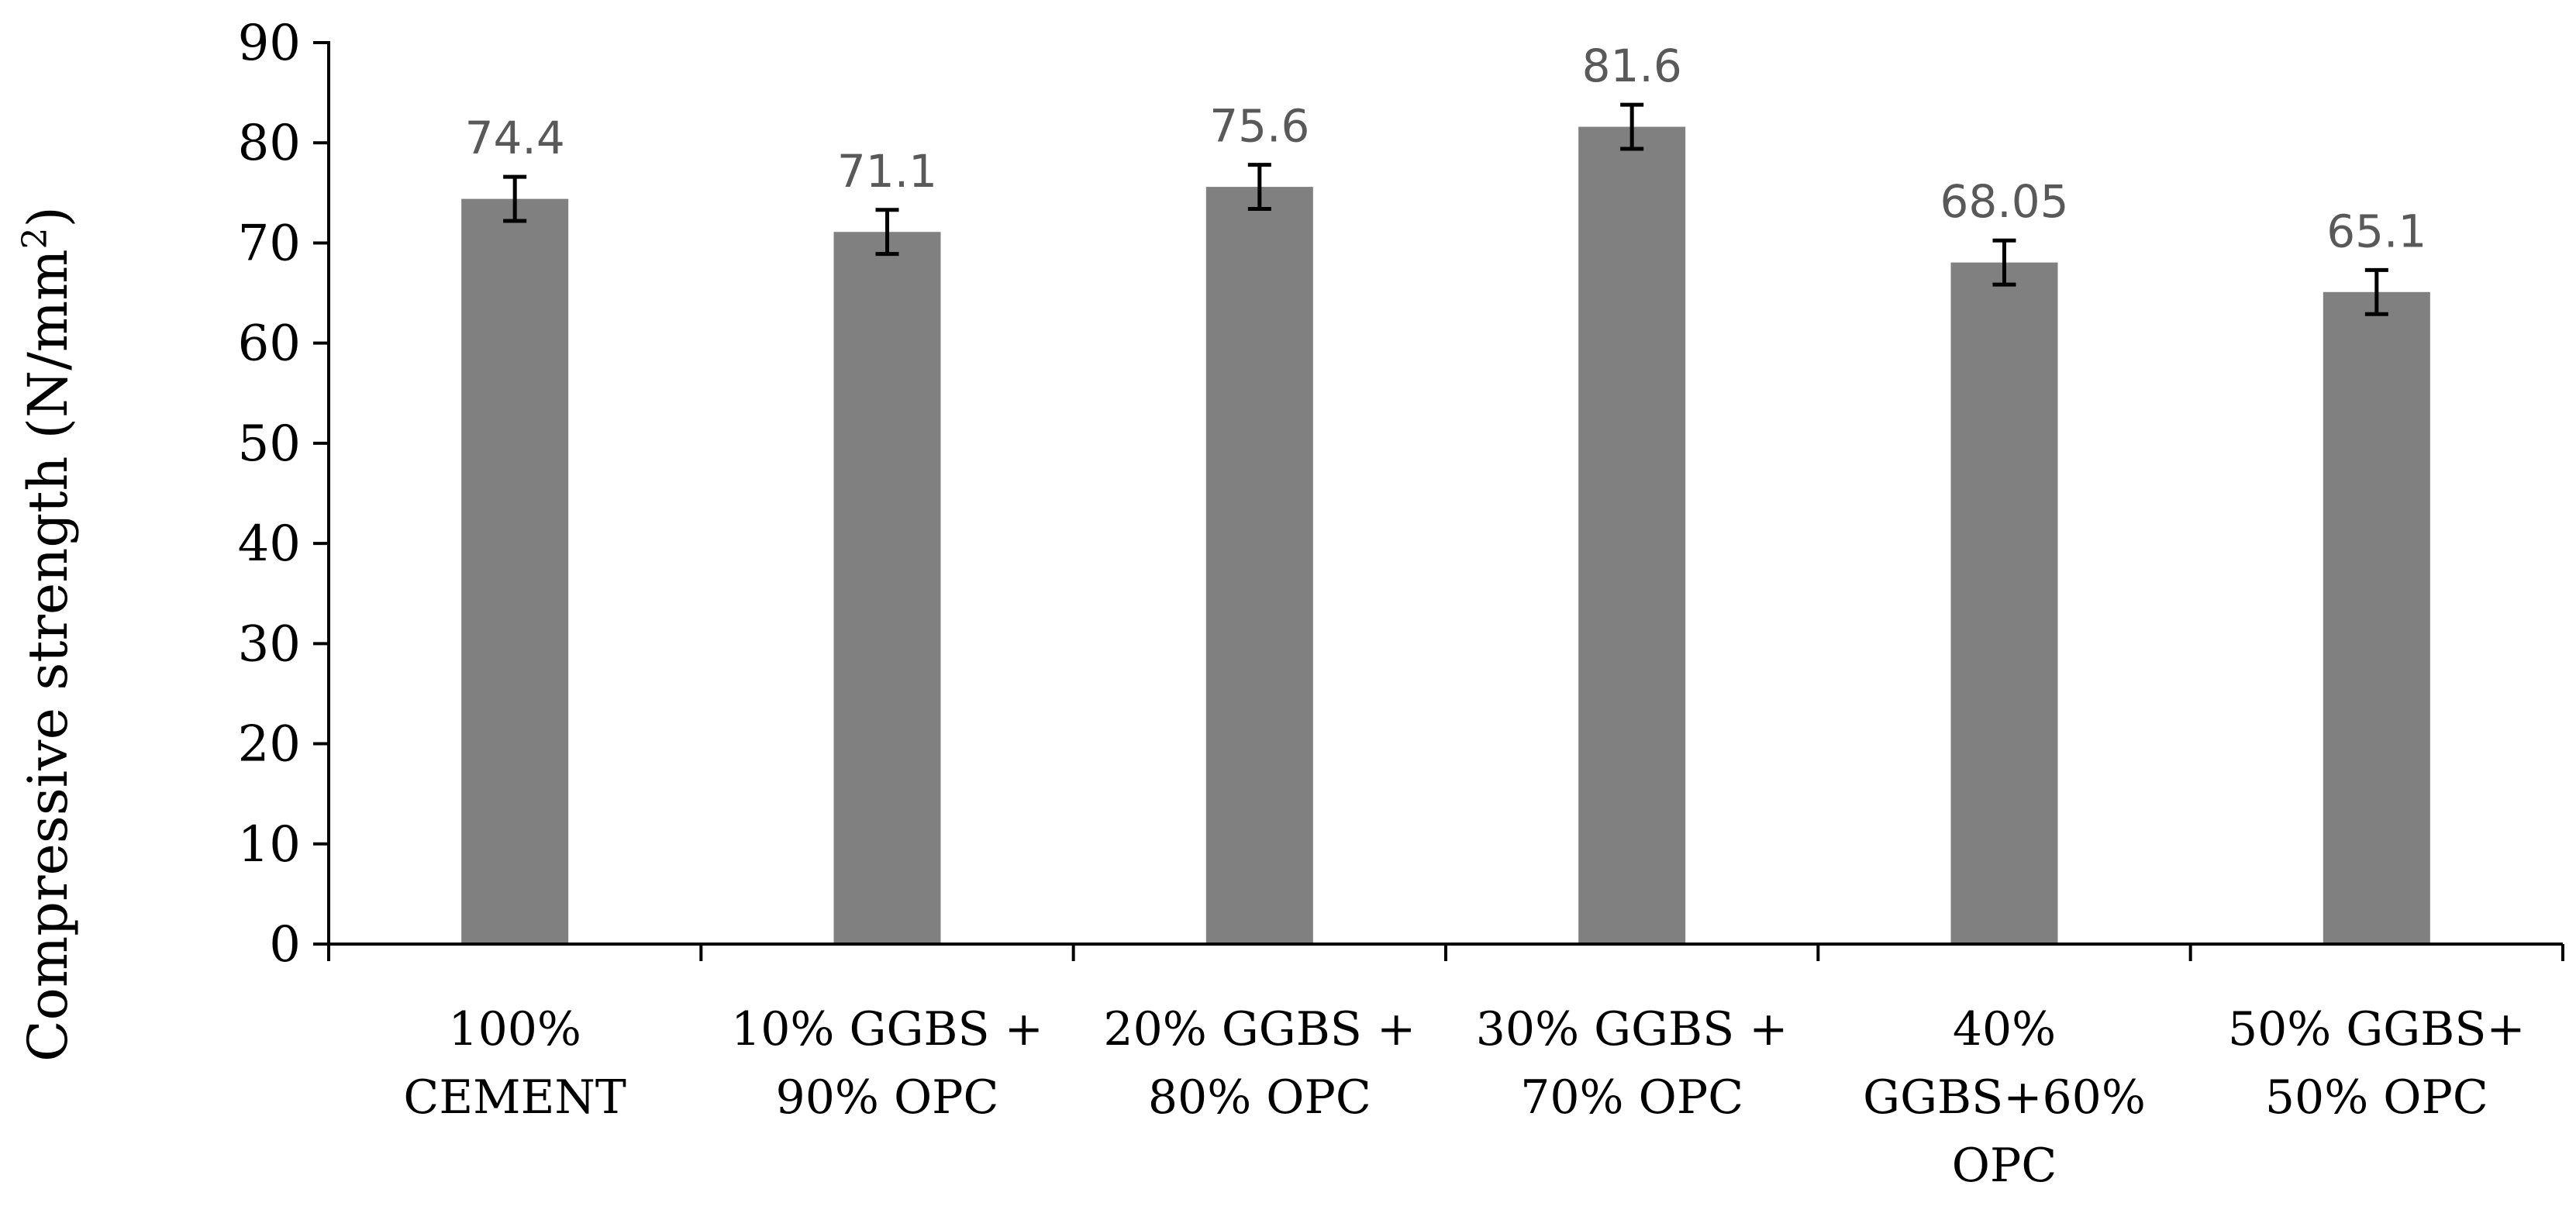  Describe the element at coordinates (1631, 1097) in the screenshot. I see `category-label-line: 70% OPC` at that location.